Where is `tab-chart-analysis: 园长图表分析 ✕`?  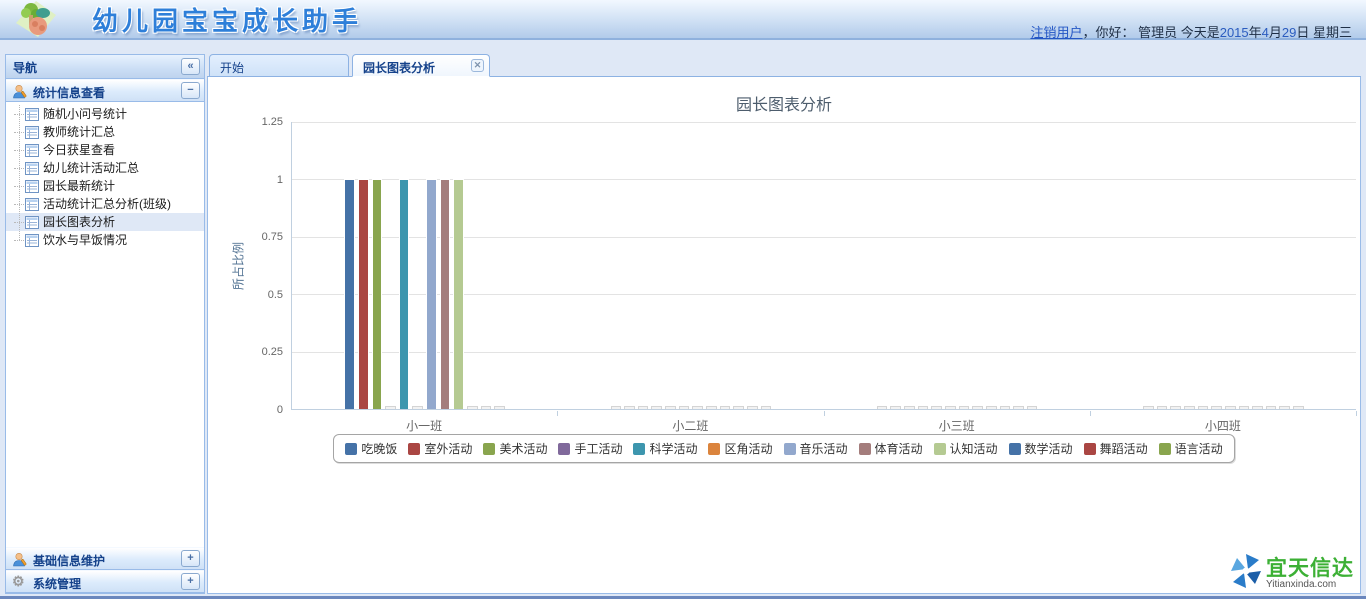
tab-chart-analysis: 园长图表分析 ✕ is located at coordinates (421, 65).